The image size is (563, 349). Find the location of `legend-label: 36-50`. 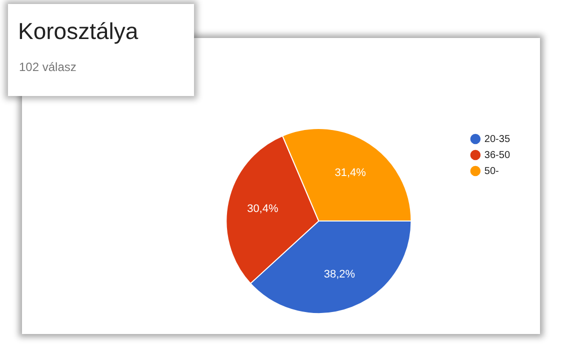

legend-label: 36-50 is located at coordinates (497, 155).